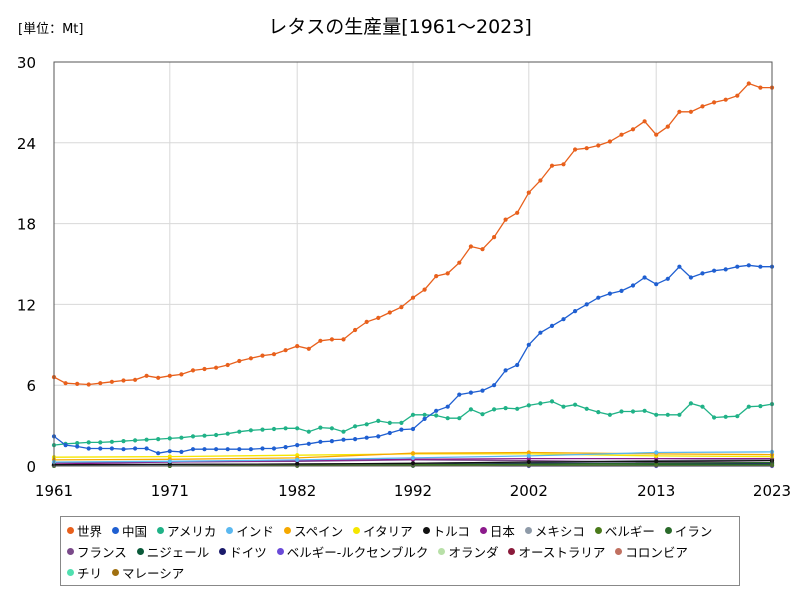 The image size is (800, 600). What do you see at coordinates (446, 530) in the screenshot?
I see `legend-item: トルコ` at bounding box center [446, 530].